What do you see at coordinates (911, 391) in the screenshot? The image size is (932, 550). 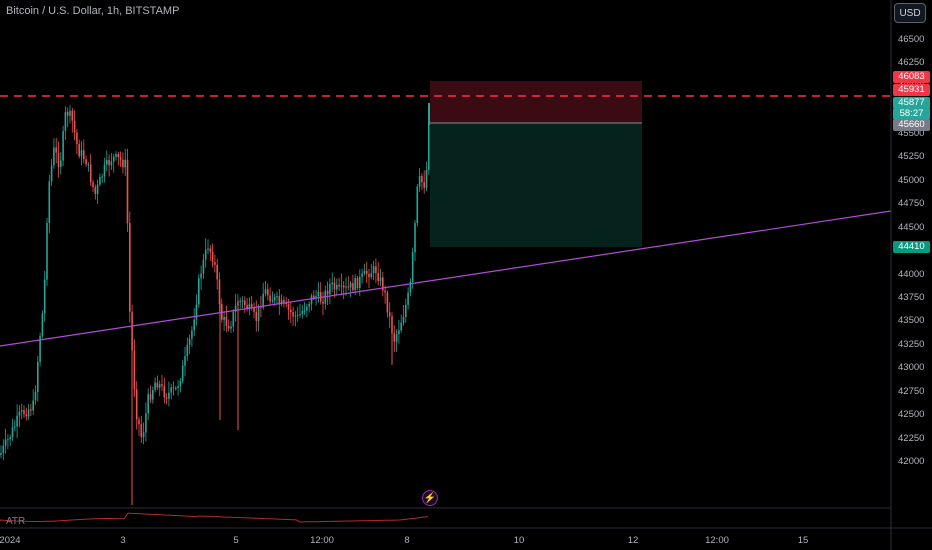 I see `price-axis-label: 42750` at bounding box center [911, 391].